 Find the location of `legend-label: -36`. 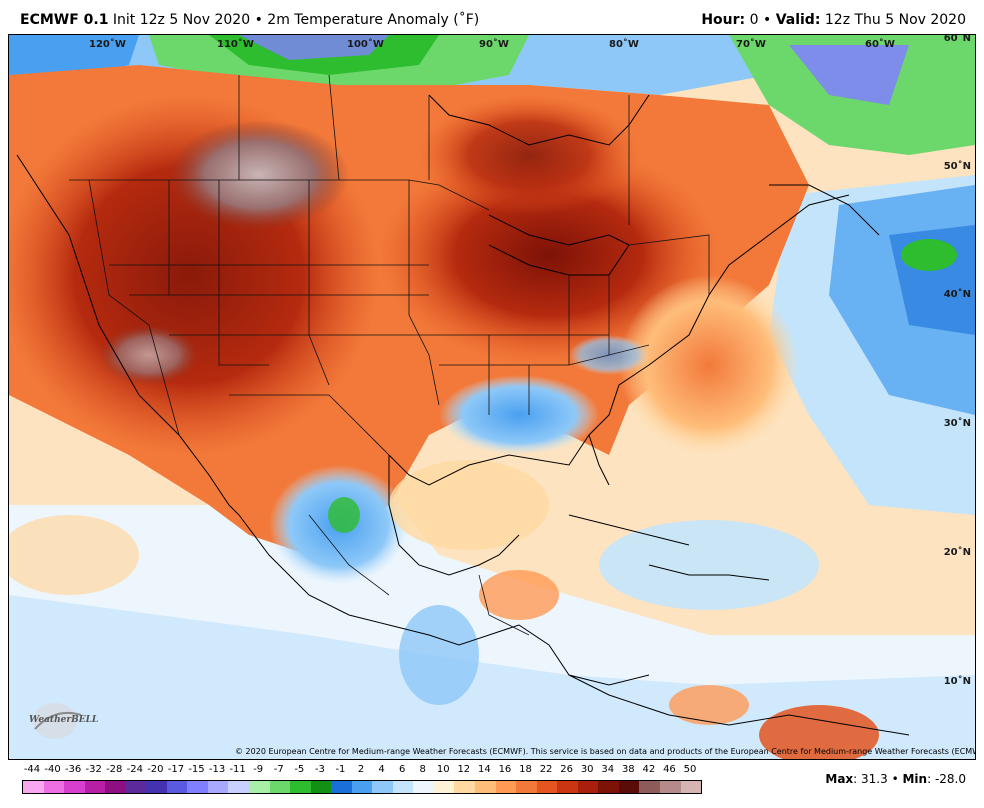

legend-label: -36 is located at coordinates (73, 769).